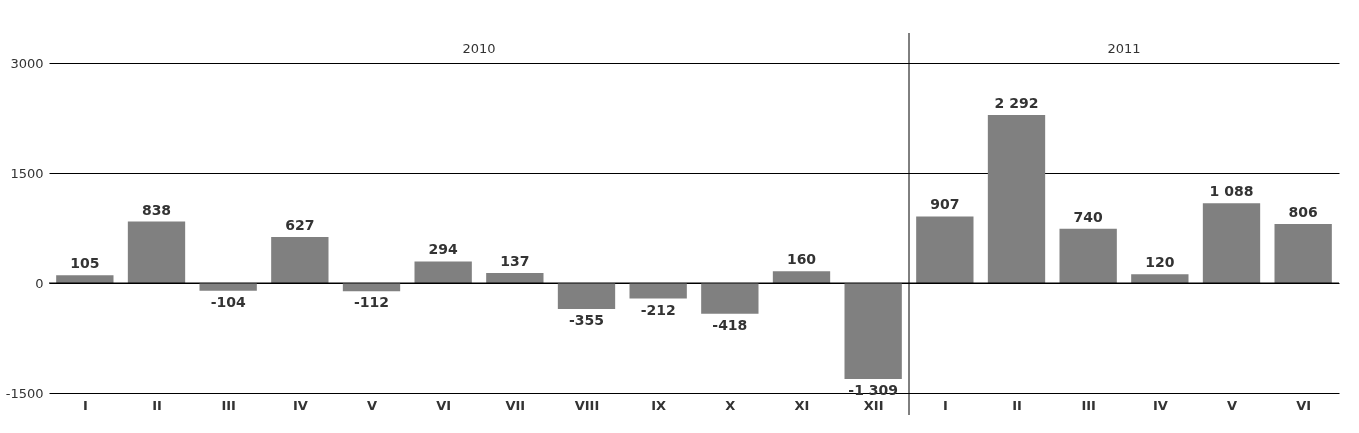 Image resolution: width=1359 pixels, height=433 pixels. I want to click on data-label: 627, so click(300, 225).